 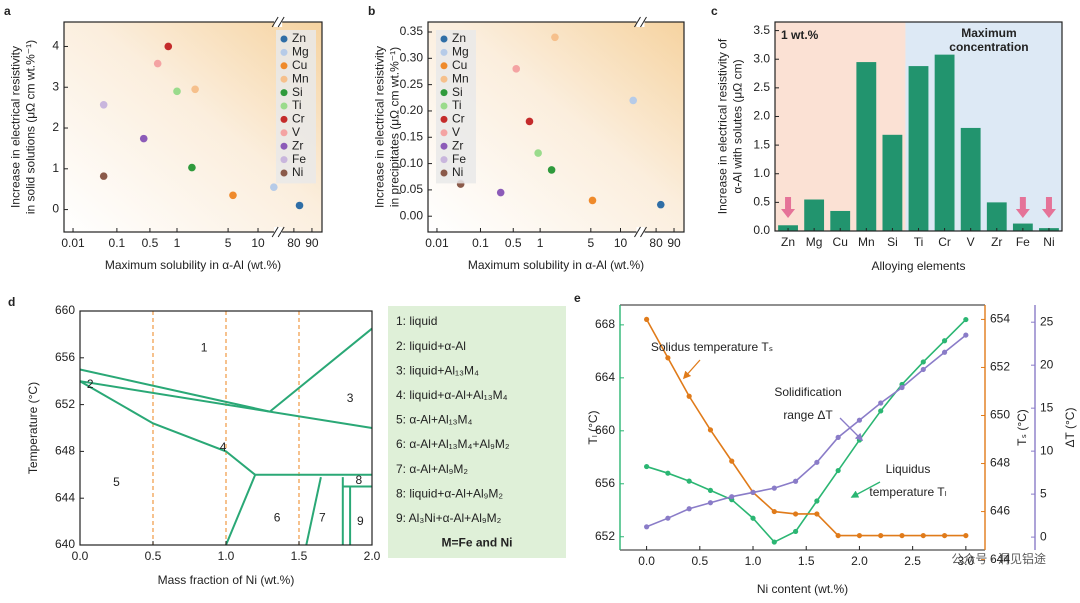 What do you see at coordinates (449, 518) in the screenshot?
I see `legend-item: 9: Al₃Ni+α-Al+Al₉M₂` at bounding box center [449, 518].